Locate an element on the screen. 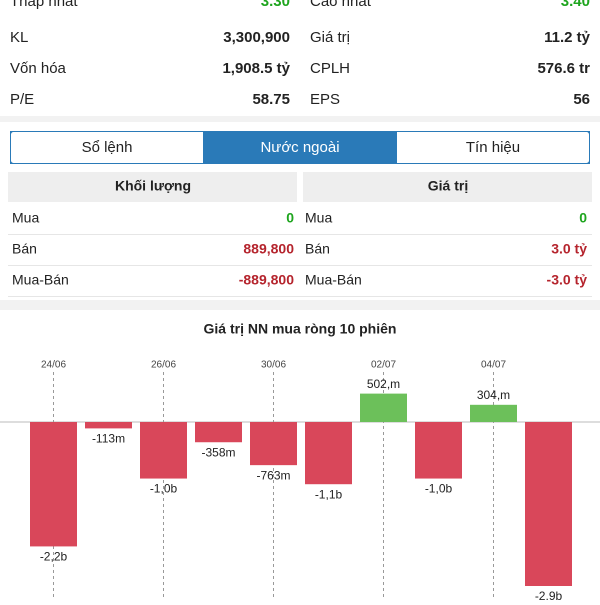 The height and width of the screenshot is (605, 600). tab-label: Nước ngoài is located at coordinates (299, 147).